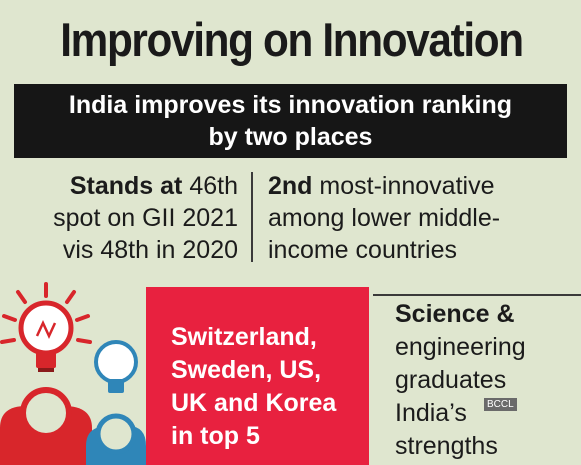  I want to click on strengths-line-3: graduates, so click(451, 380).